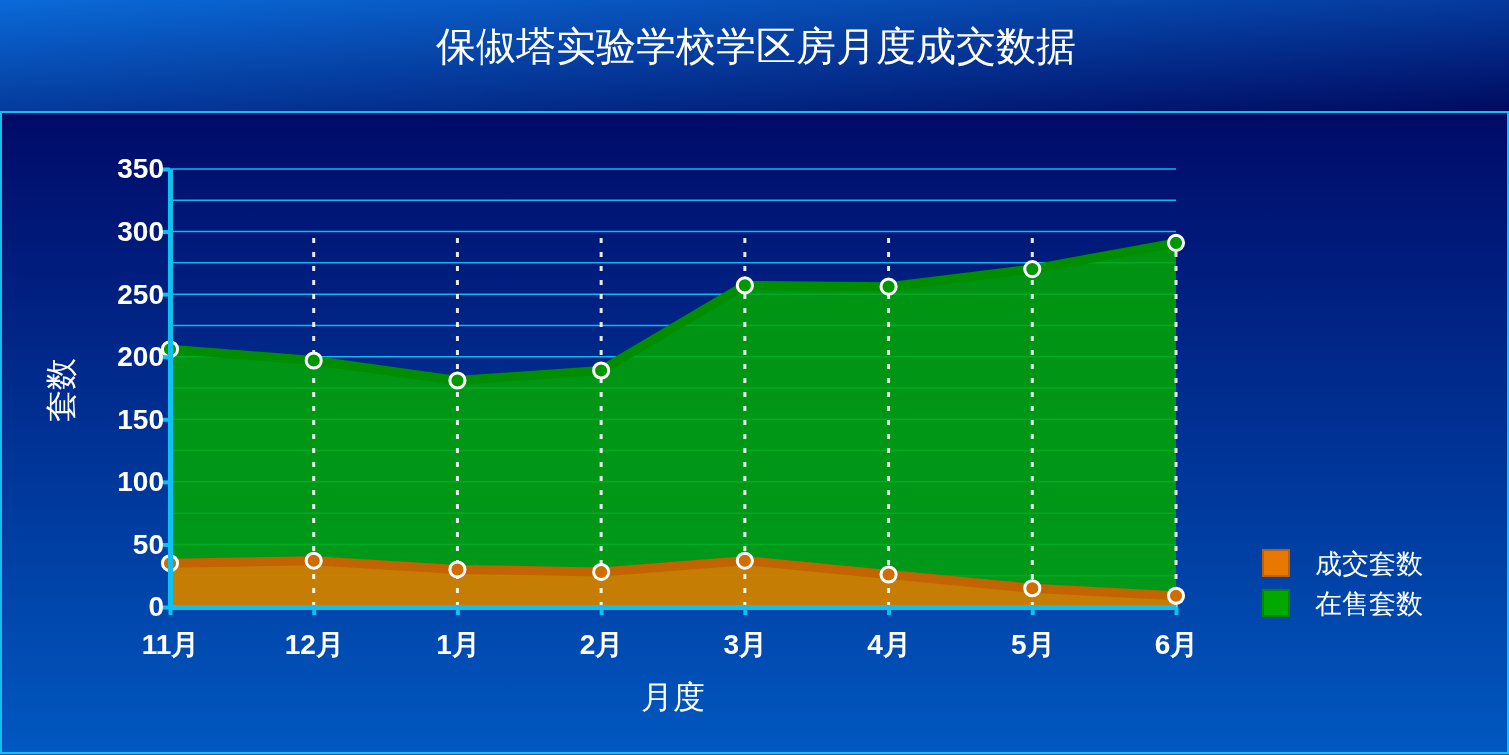 The image size is (1509, 755). I want to click on y-tick-label: 150, so click(140, 419).